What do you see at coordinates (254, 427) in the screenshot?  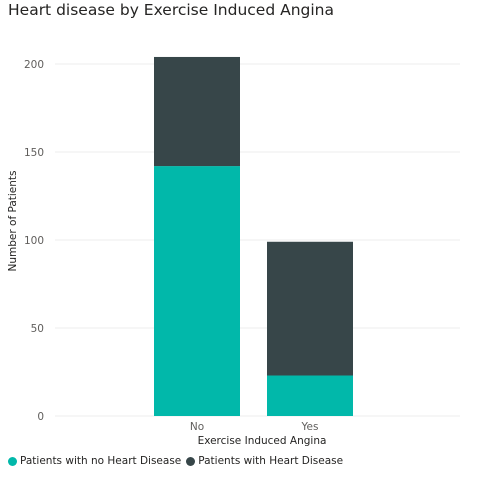 I see `x-axis-ticks: No Yes` at bounding box center [254, 427].